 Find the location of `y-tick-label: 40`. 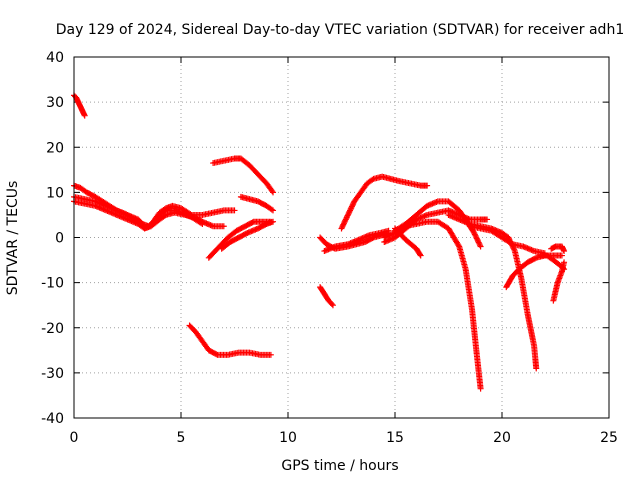

y-tick-label: 40 is located at coordinates (55, 58).